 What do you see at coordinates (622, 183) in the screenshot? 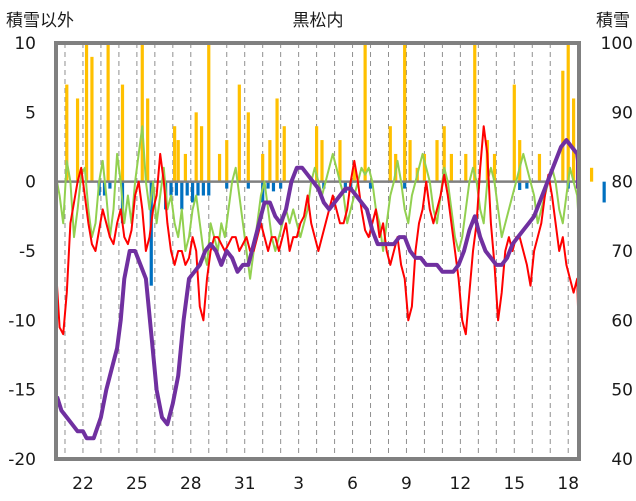
I see `right-tick-label: 80` at bounding box center [622, 183].